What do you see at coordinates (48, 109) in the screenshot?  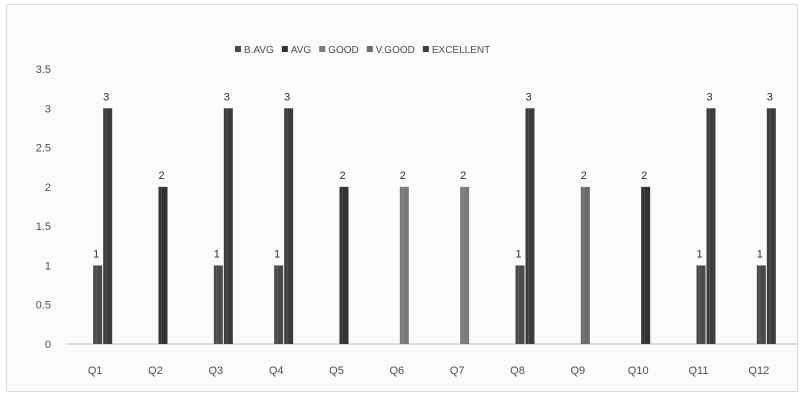 I see `y-tick-label: 3` at bounding box center [48, 109].